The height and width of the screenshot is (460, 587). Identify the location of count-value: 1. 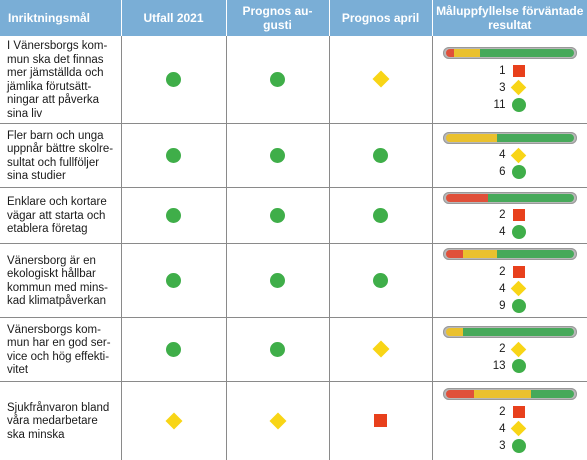
(502, 70).